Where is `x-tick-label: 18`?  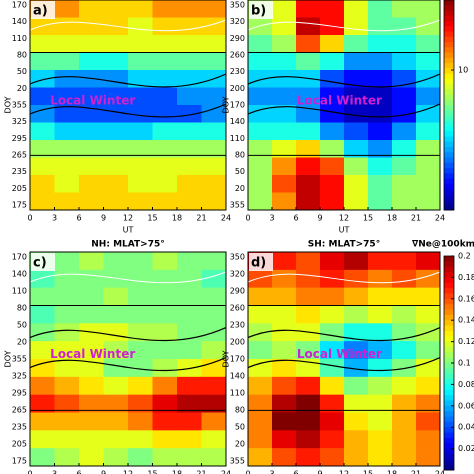 x-tick-label: 18 is located at coordinates (392, 472).